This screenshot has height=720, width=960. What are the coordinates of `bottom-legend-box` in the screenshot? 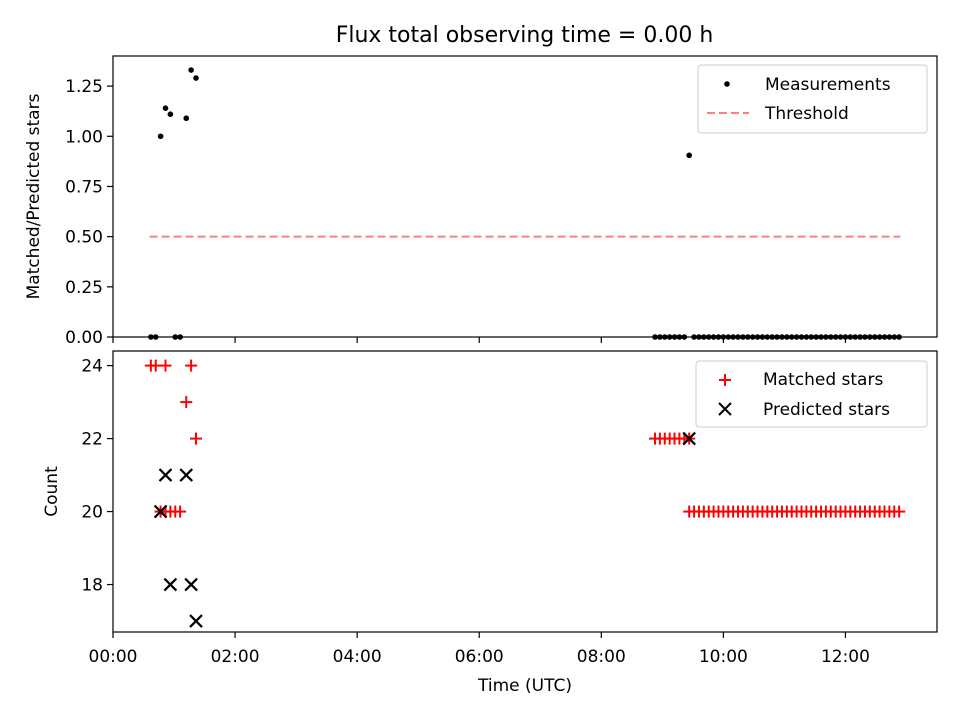 It's located at (811, 394).